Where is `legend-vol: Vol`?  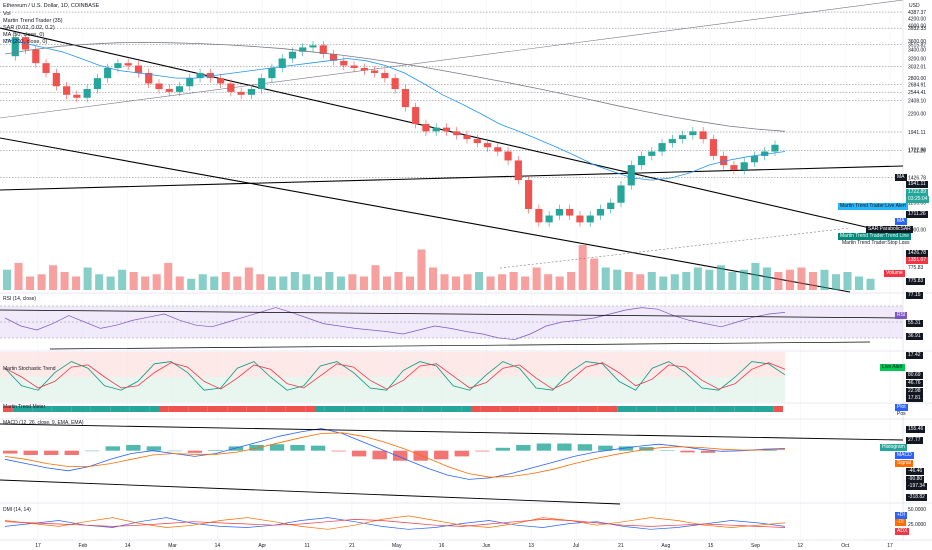 legend-vol: Vol is located at coordinates (7, 14).